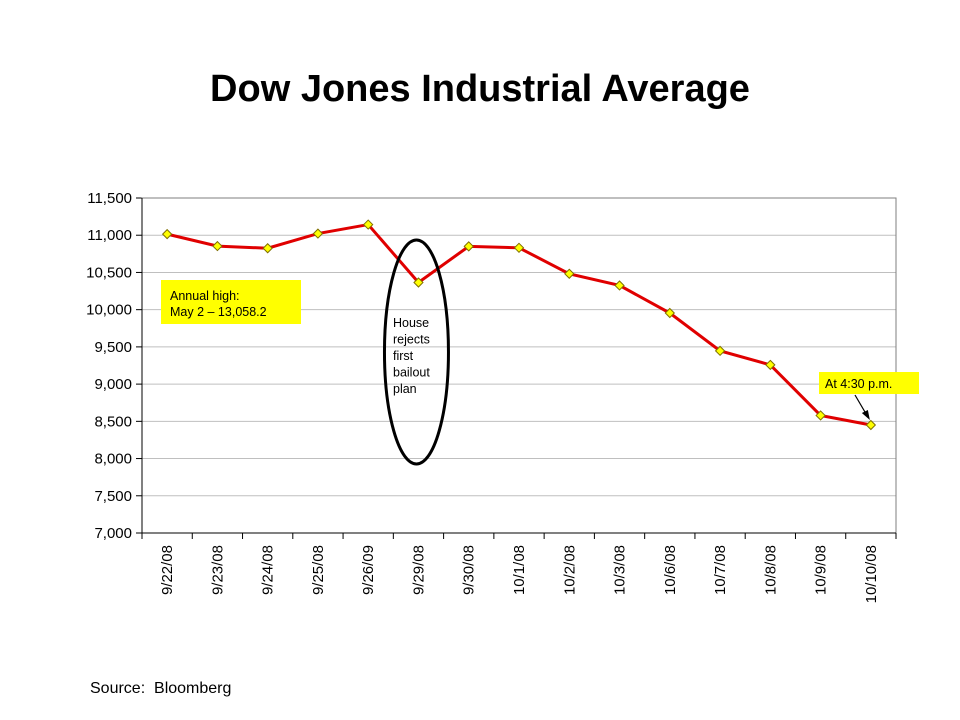  Describe the element at coordinates (405, 389) in the screenshot. I see `house-rejects-text: plan` at that location.